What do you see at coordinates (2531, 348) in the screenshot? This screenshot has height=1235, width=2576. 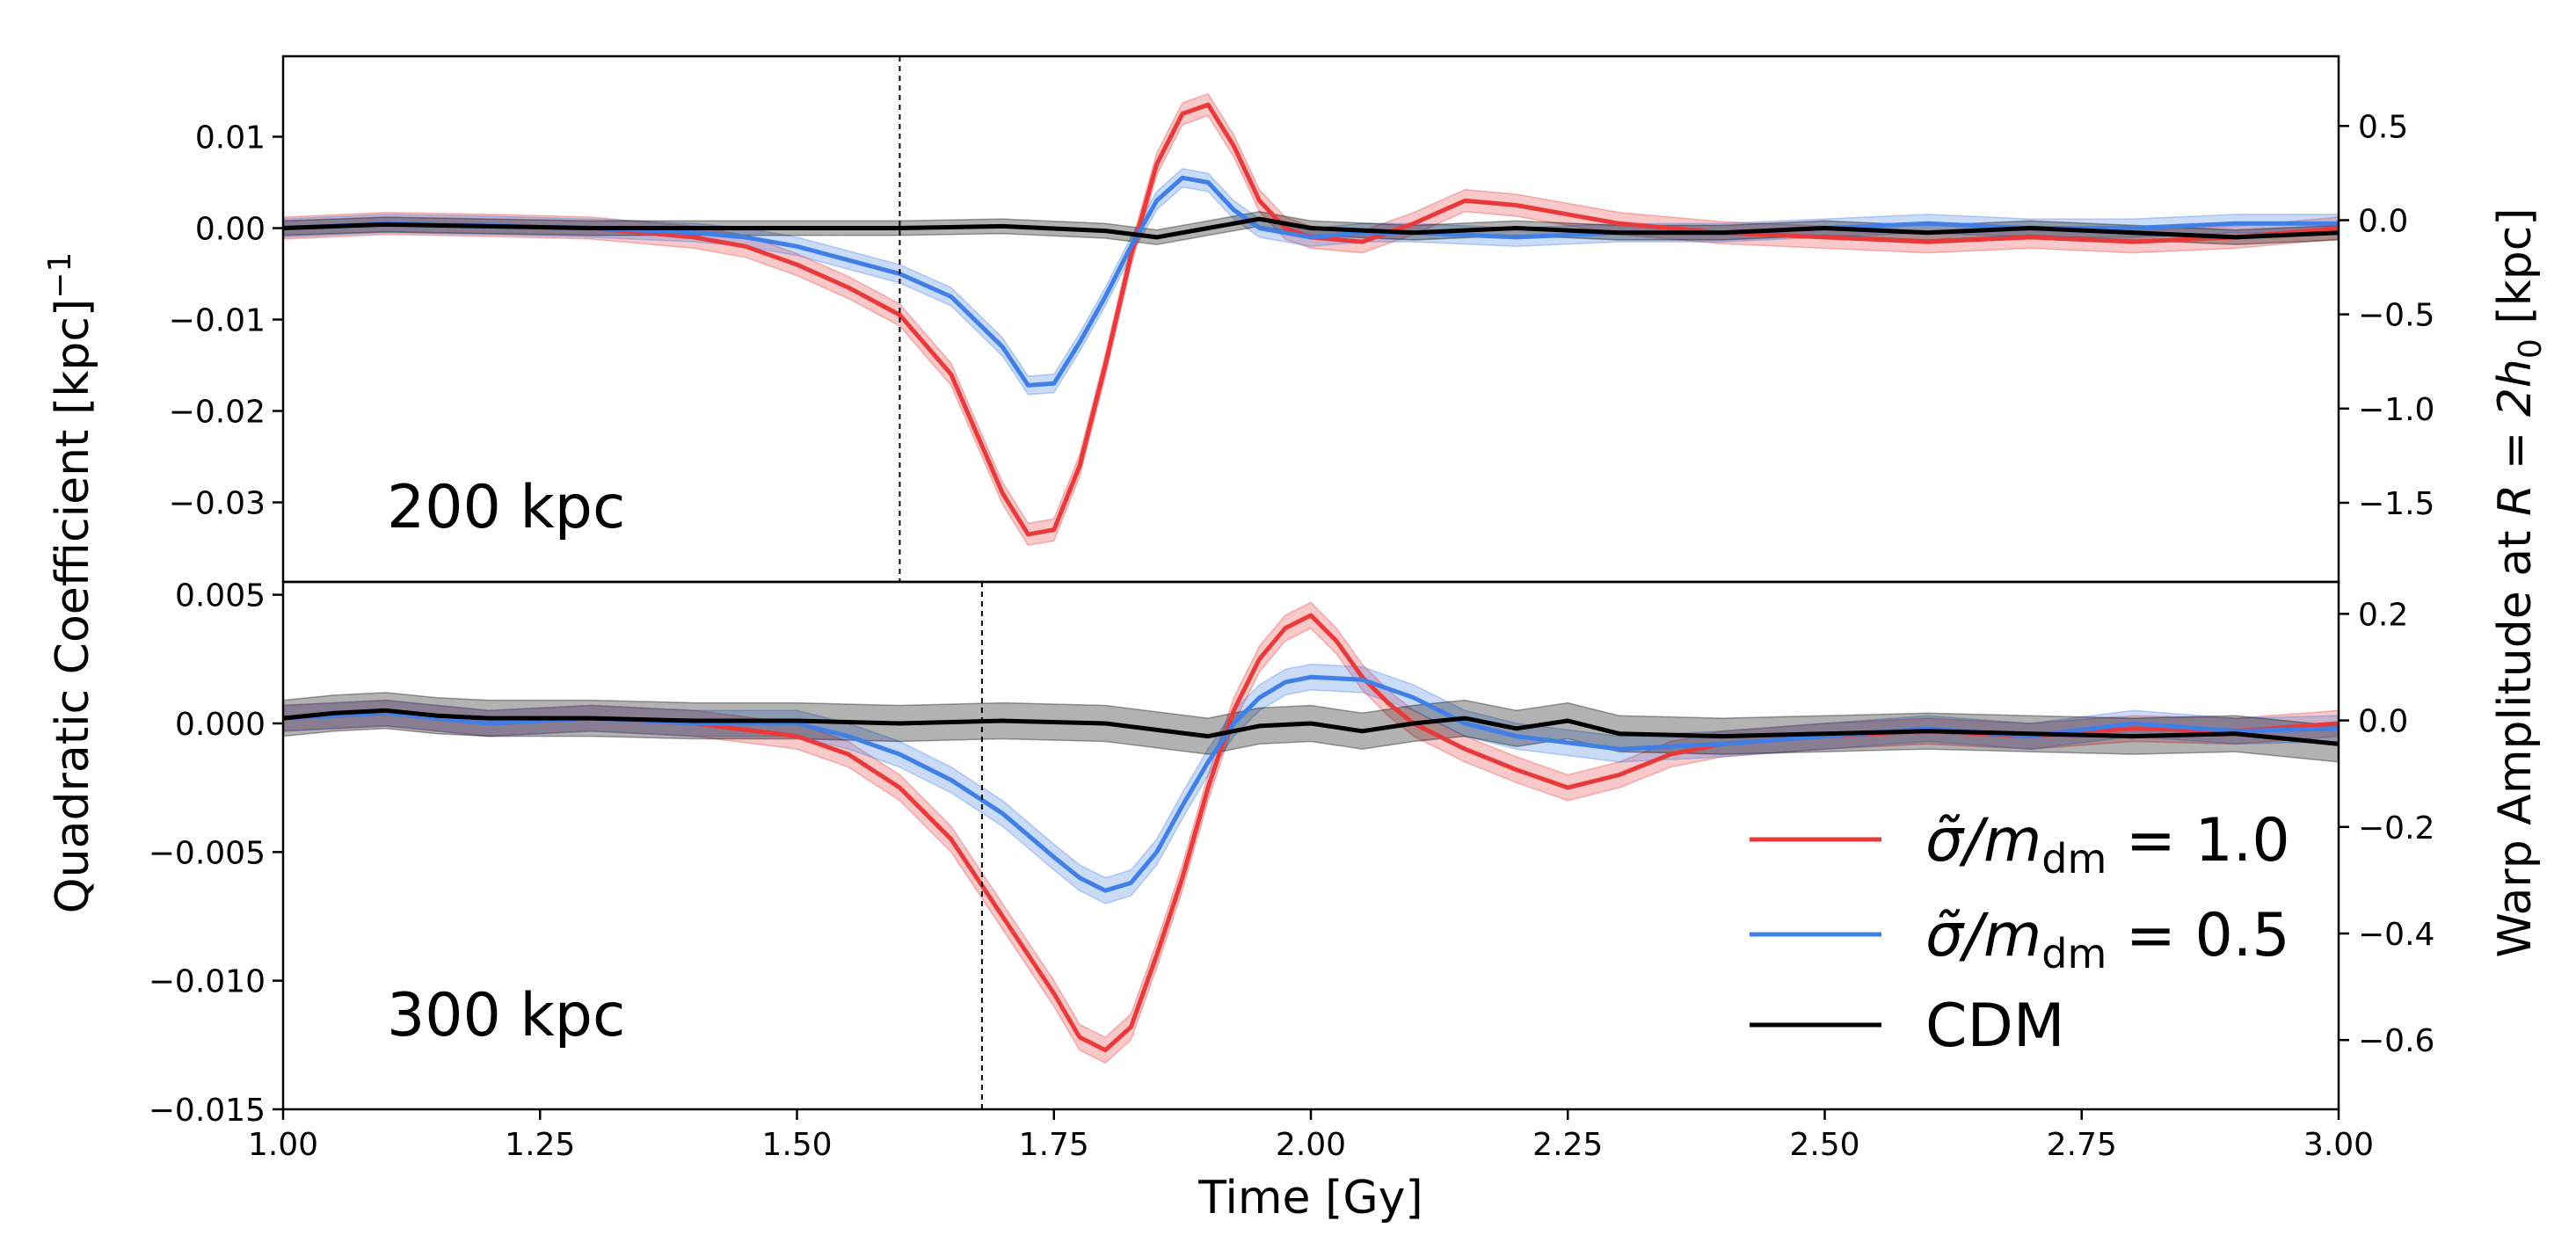 I see `y-axis-label-right-sub: 0` at bounding box center [2531, 348].